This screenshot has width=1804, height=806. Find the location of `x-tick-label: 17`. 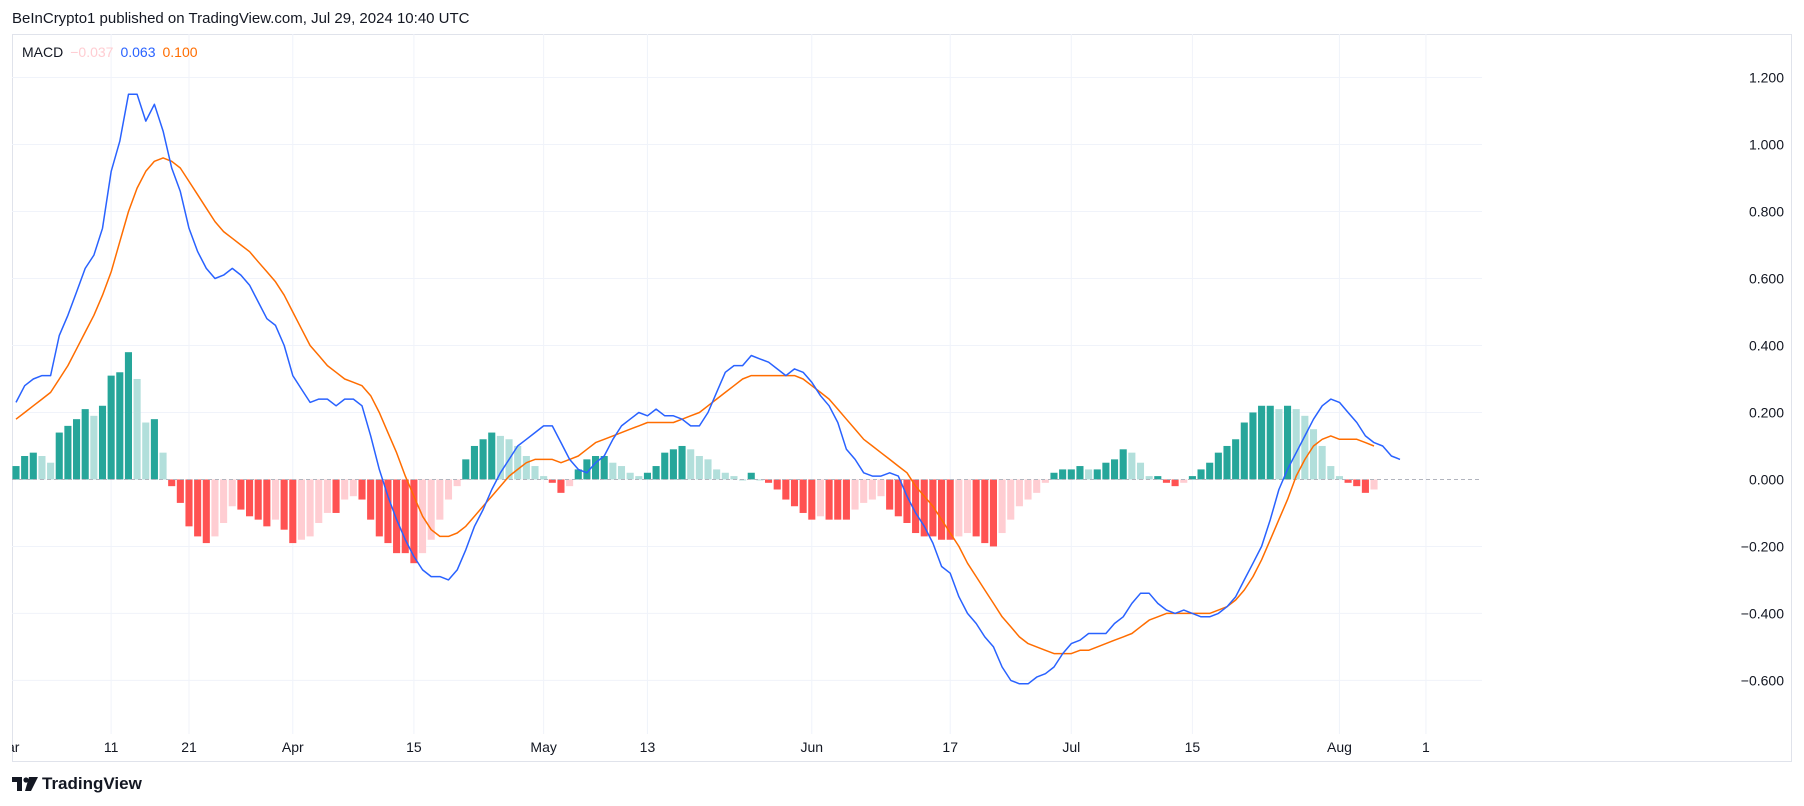

x-tick-label: 17 is located at coordinates (950, 747).